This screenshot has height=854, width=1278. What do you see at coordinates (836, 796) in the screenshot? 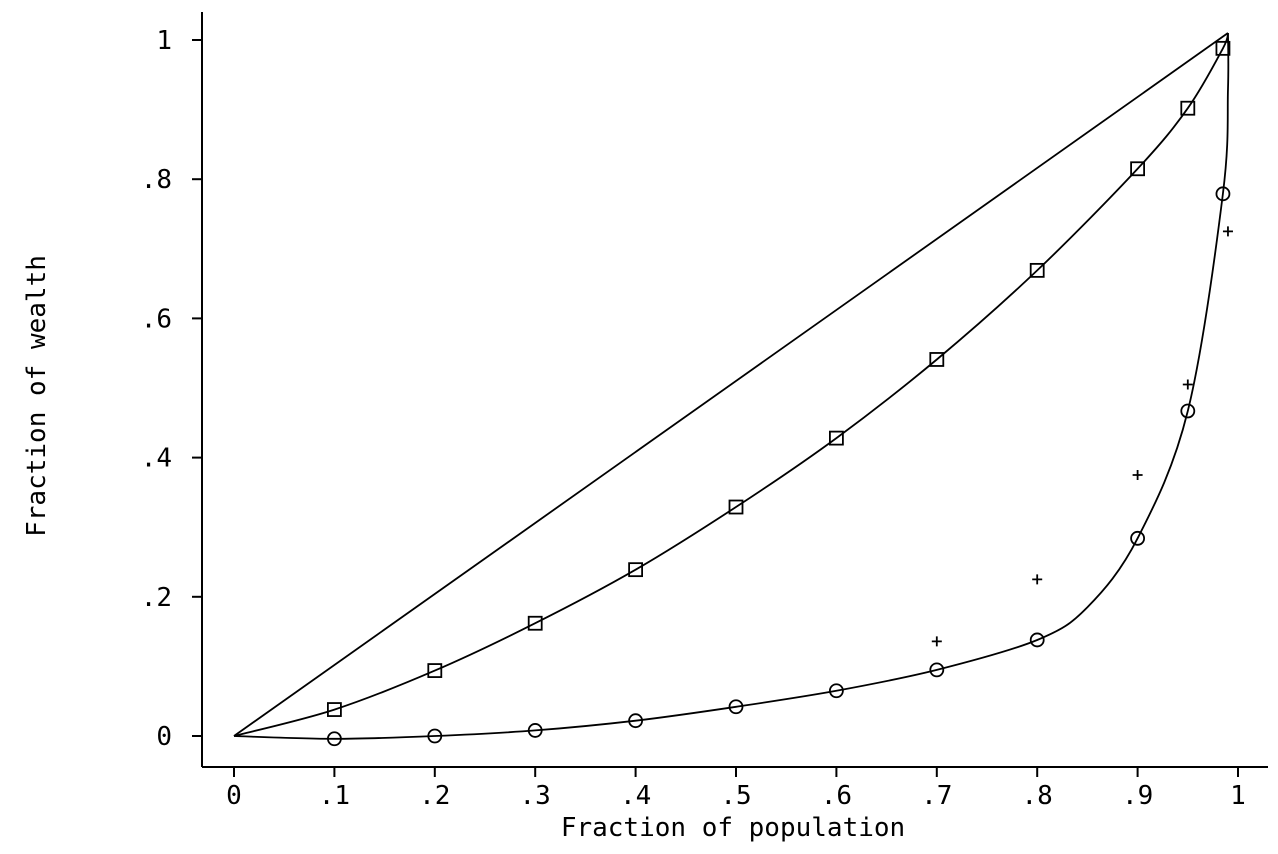
I see `x-tick-label: .6` at bounding box center [836, 796].